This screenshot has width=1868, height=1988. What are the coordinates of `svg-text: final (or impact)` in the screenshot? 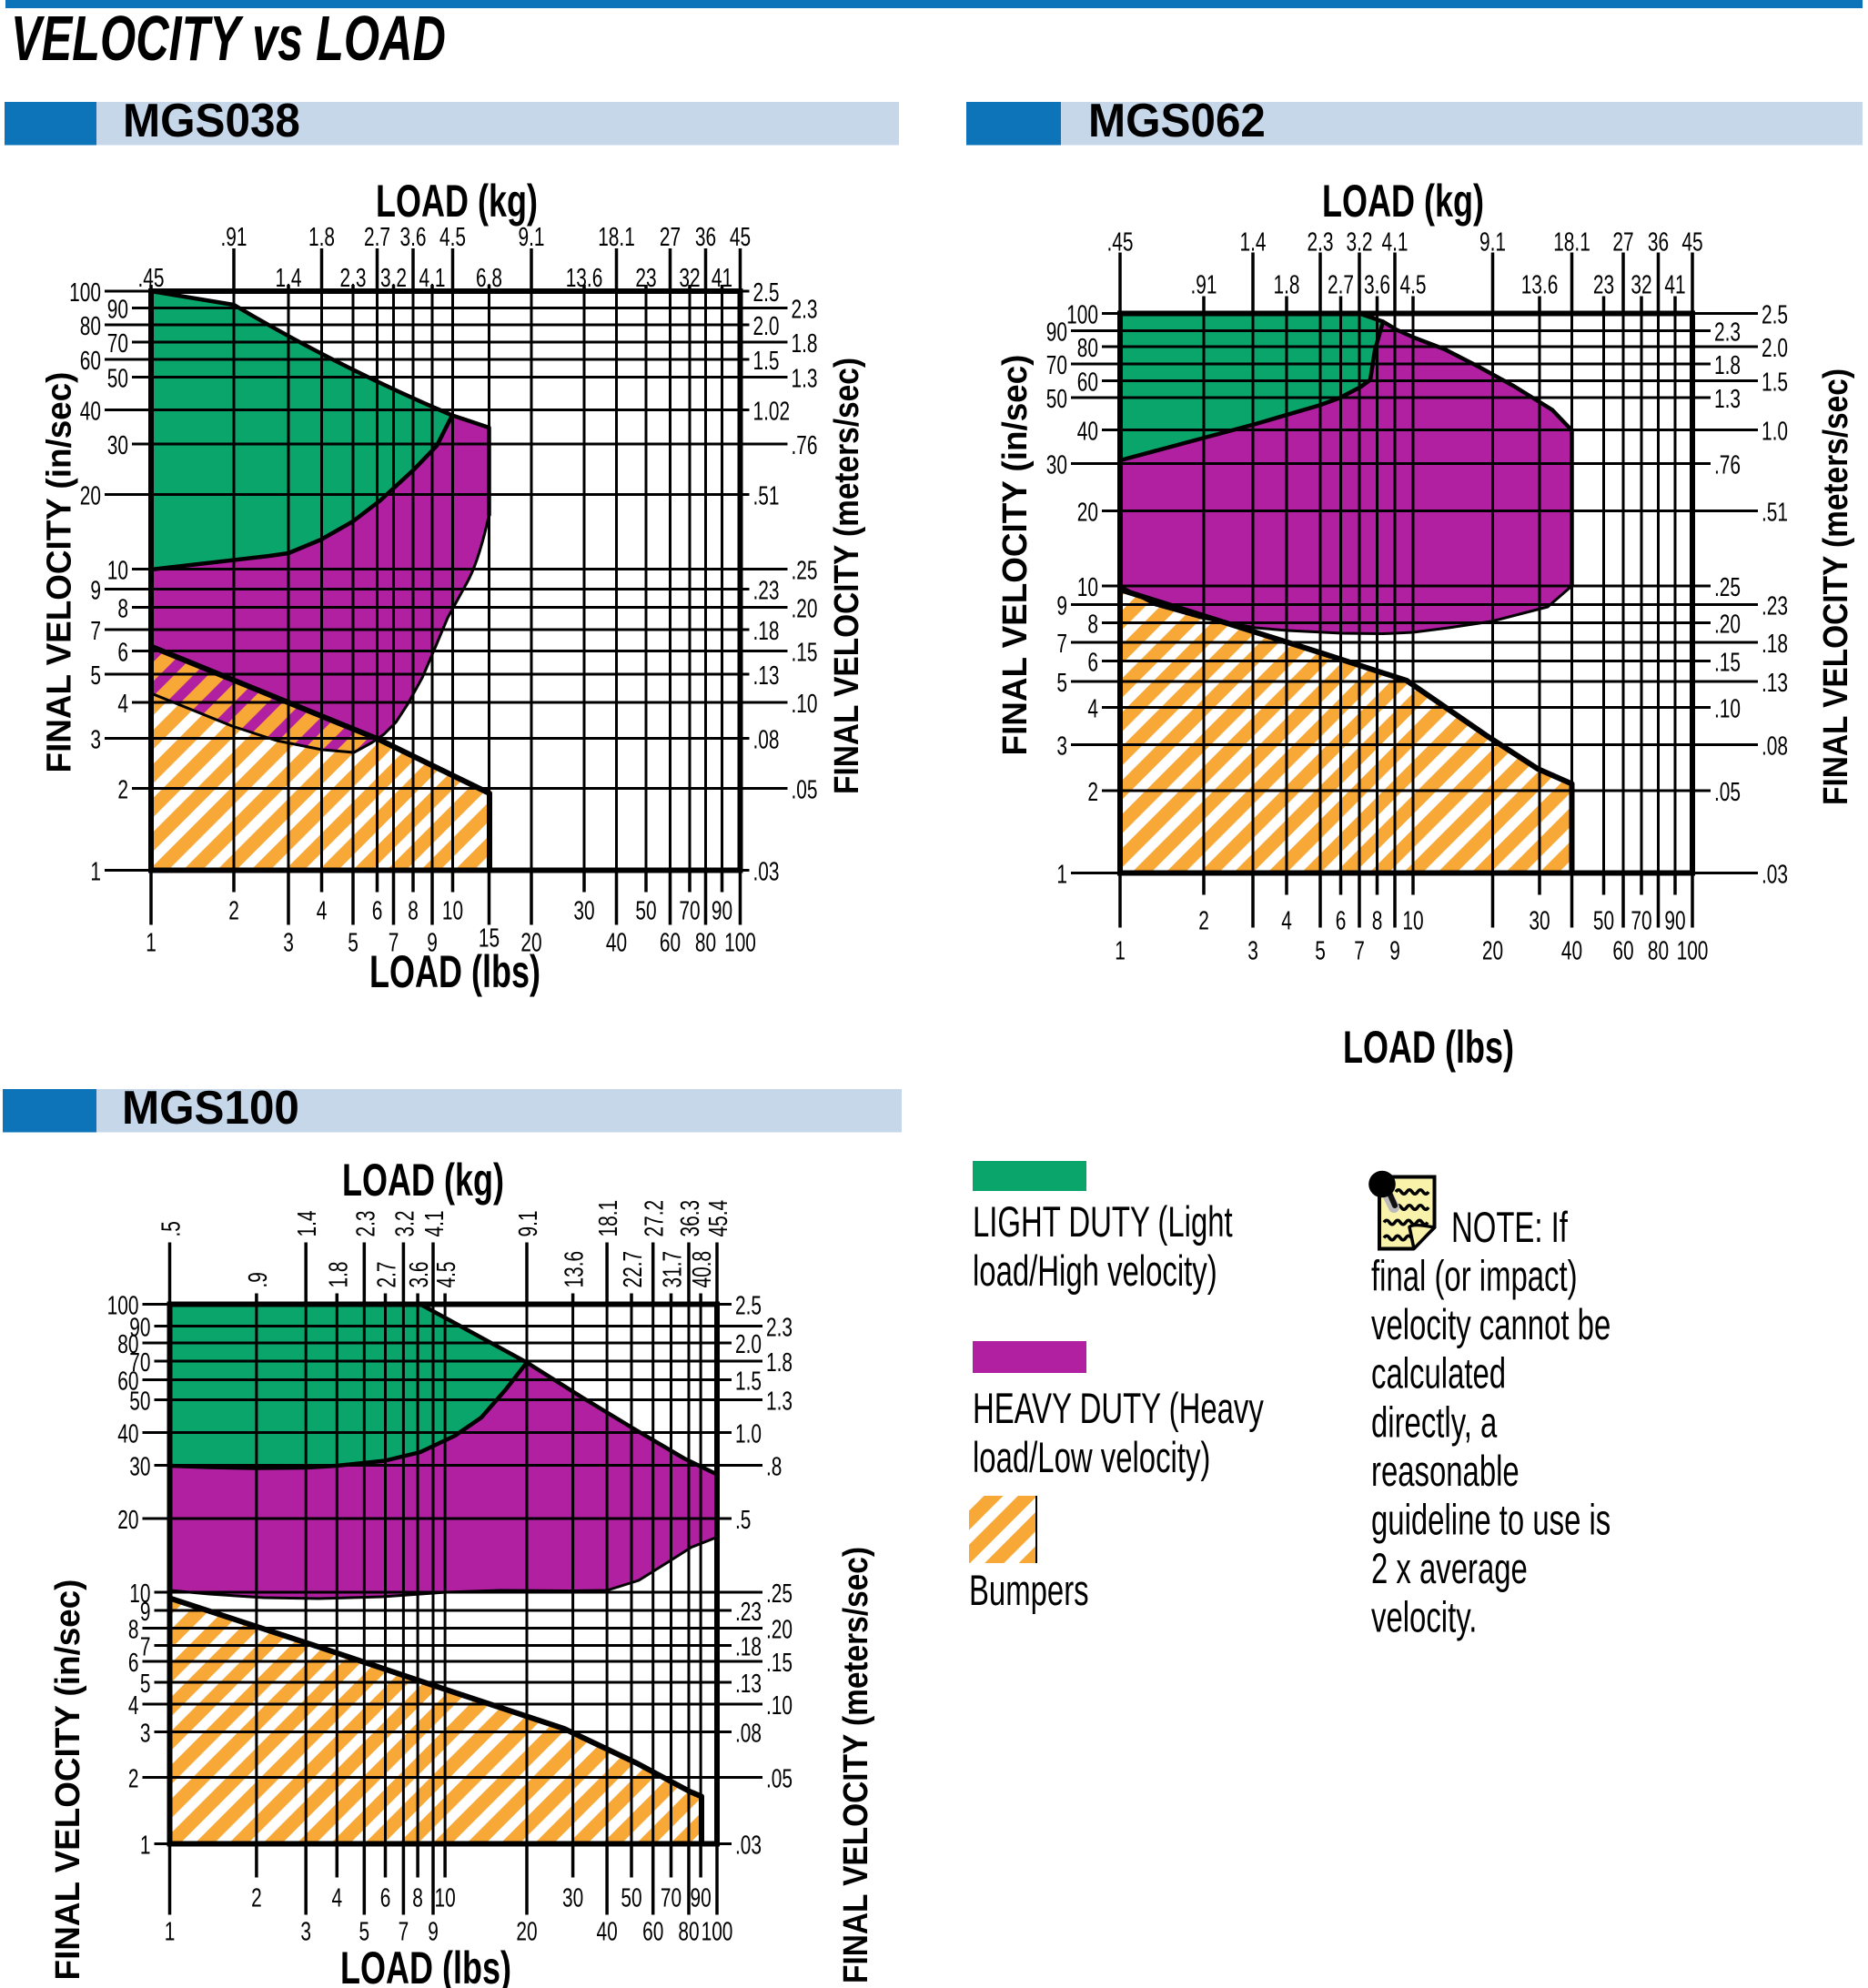 It's located at (1474, 1276).